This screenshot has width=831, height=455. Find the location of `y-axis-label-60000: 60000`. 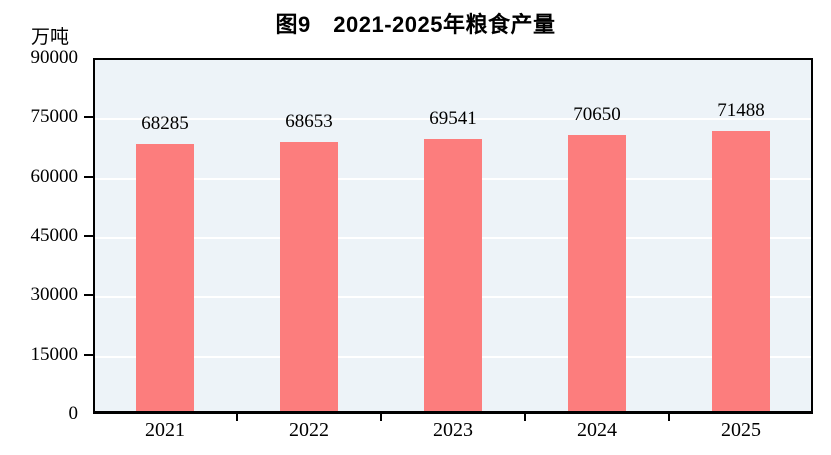

y-axis-label-60000: 60000 is located at coordinates (54, 176).